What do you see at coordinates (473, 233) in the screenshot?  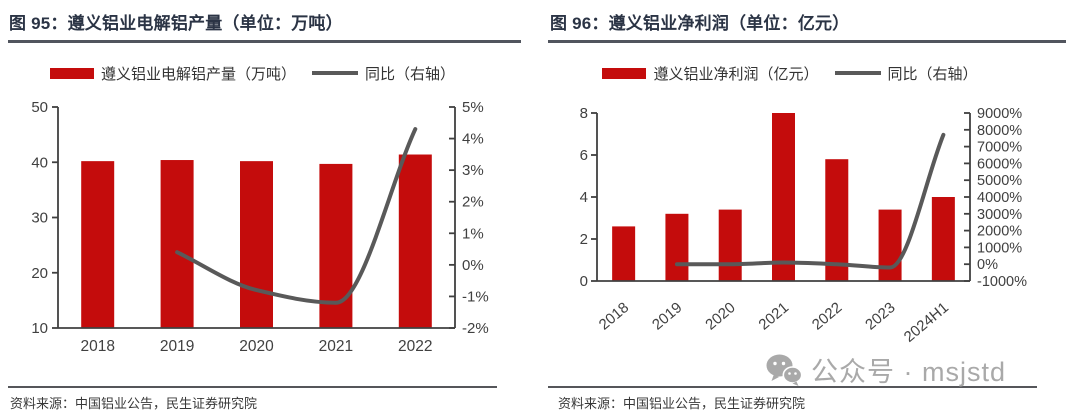 I see `right-axis-label: 1%` at bounding box center [473, 233].